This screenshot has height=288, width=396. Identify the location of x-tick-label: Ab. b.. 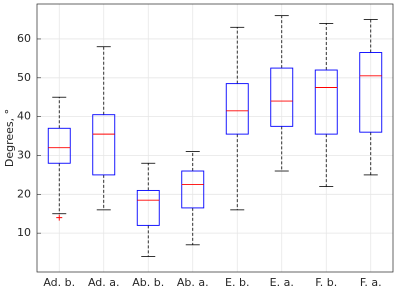
(148, 282).